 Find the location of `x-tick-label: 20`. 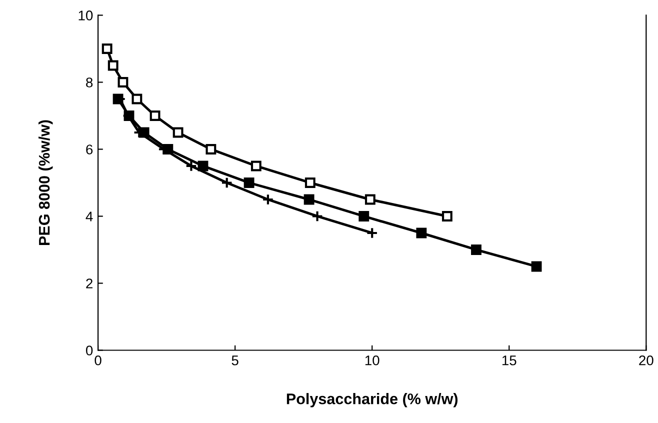

x-tick-label: 20 is located at coordinates (646, 360).